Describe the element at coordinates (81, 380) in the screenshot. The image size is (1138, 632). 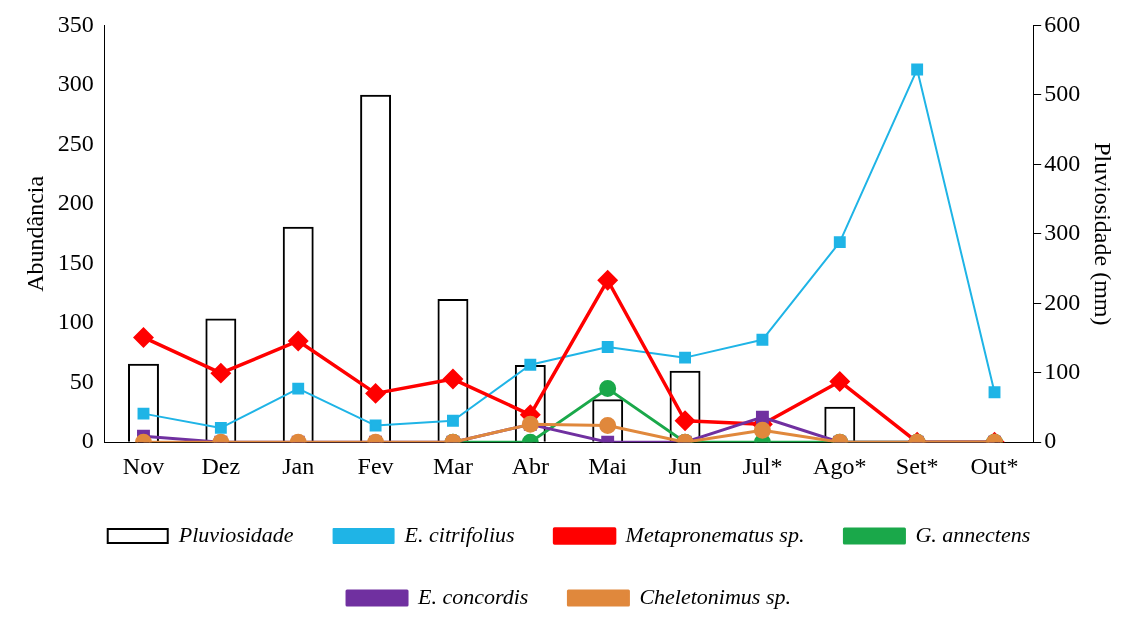
I see `y-tick-label: 50` at that location.